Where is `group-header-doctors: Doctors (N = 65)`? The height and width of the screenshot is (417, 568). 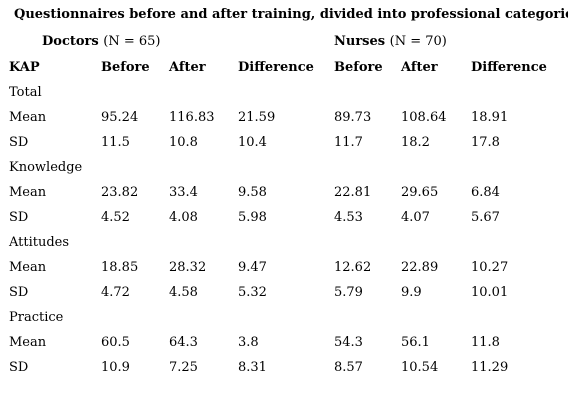
group-header-doctors: Doctors (N = 65) is located at coordinates (101, 41).